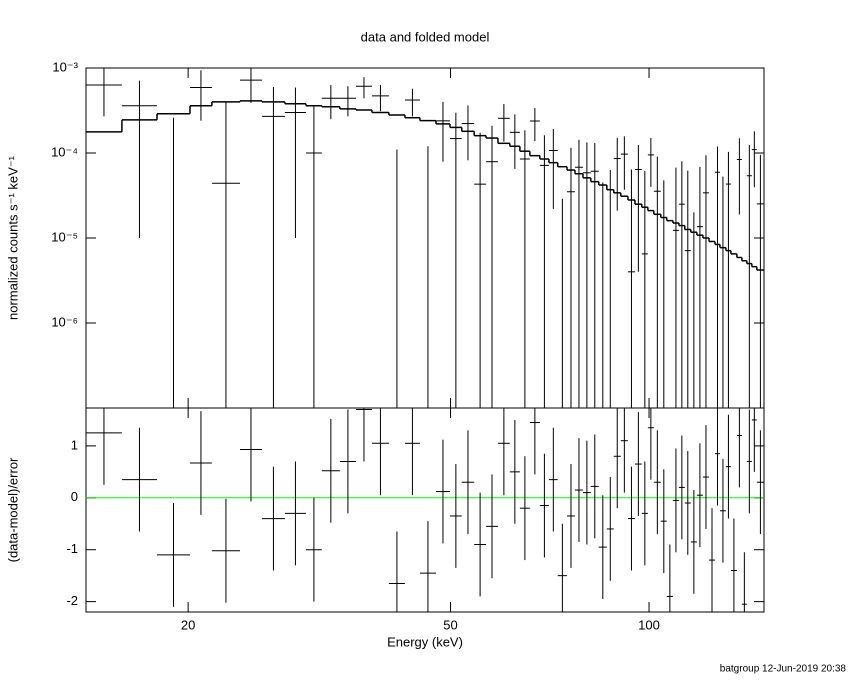 Image resolution: width=850 pixels, height=680 pixels. What do you see at coordinates (74, 496) in the screenshot?
I see `y-tick-label: 0` at bounding box center [74, 496].